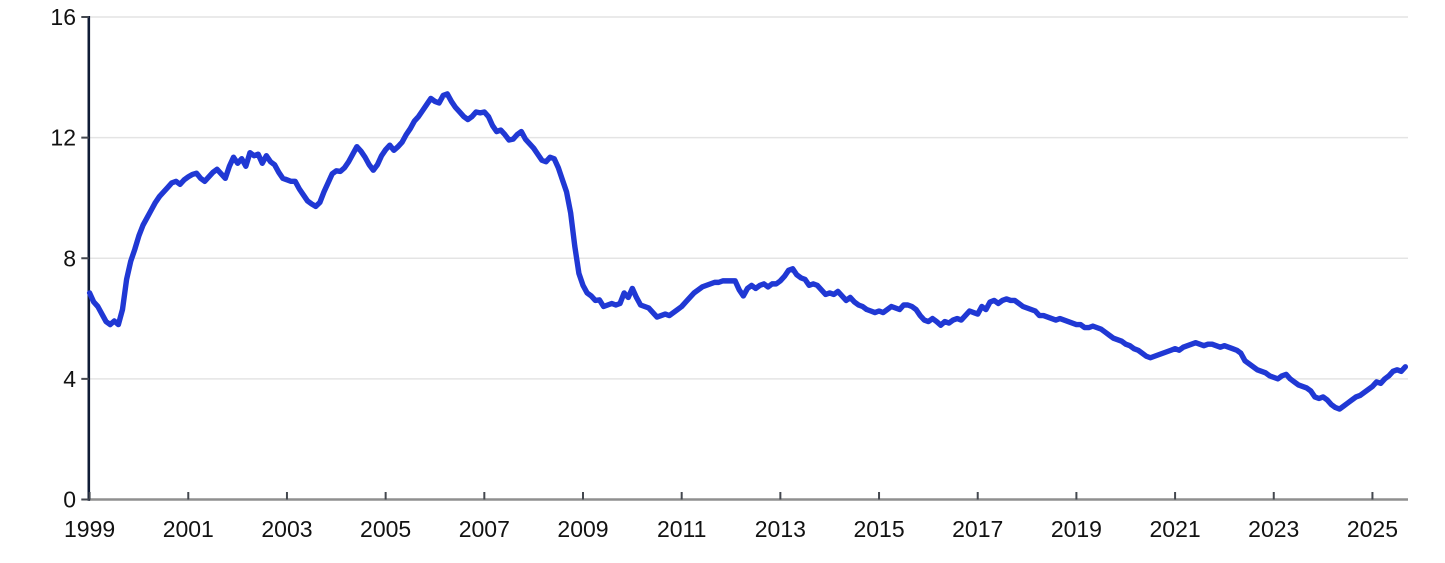 This screenshot has height=563, width=1445. Describe the element at coordinates (1372, 529) in the screenshot. I see `x-axis-tick-label: 2025` at that location.